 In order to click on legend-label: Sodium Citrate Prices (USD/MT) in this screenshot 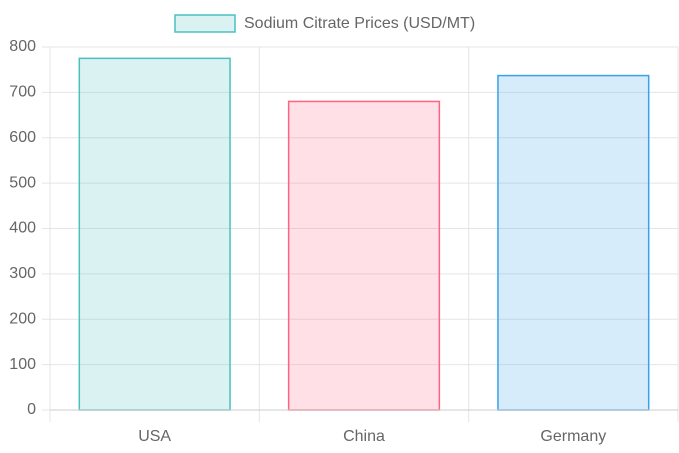, I will do `click(359, 23)`.